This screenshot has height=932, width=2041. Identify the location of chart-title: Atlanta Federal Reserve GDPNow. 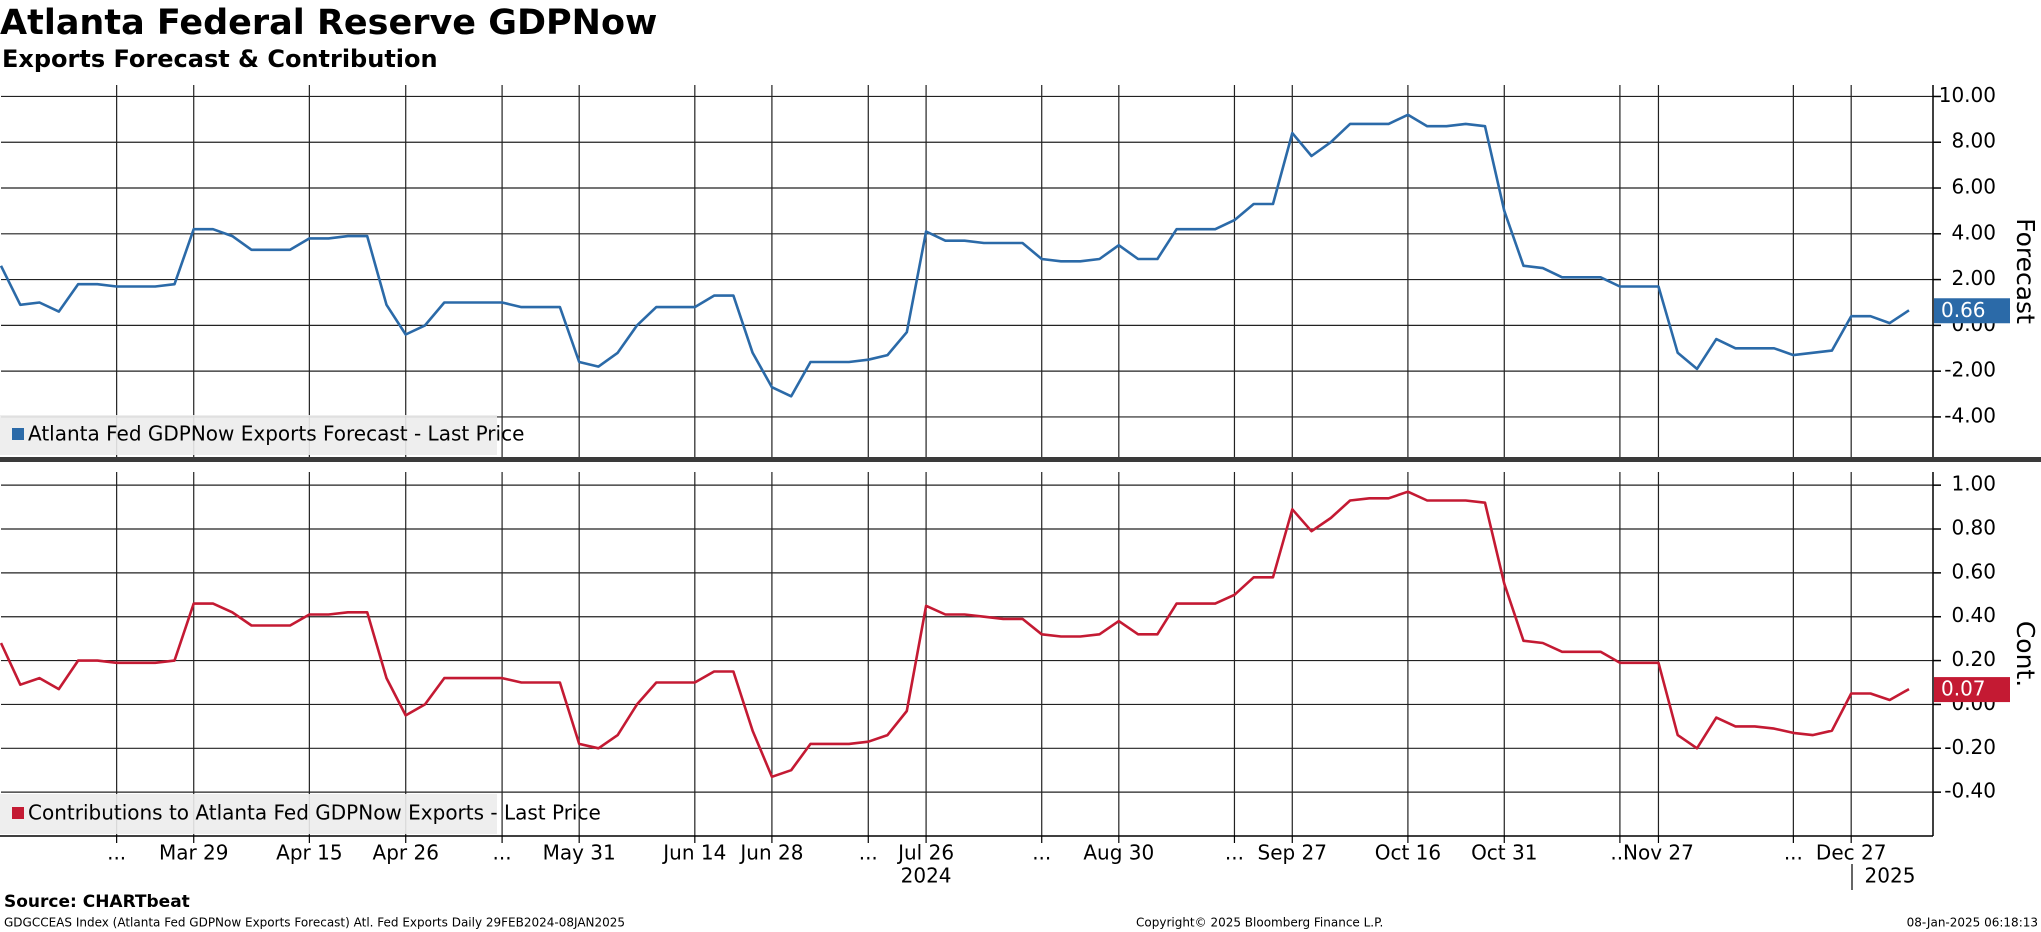
(328, 23).